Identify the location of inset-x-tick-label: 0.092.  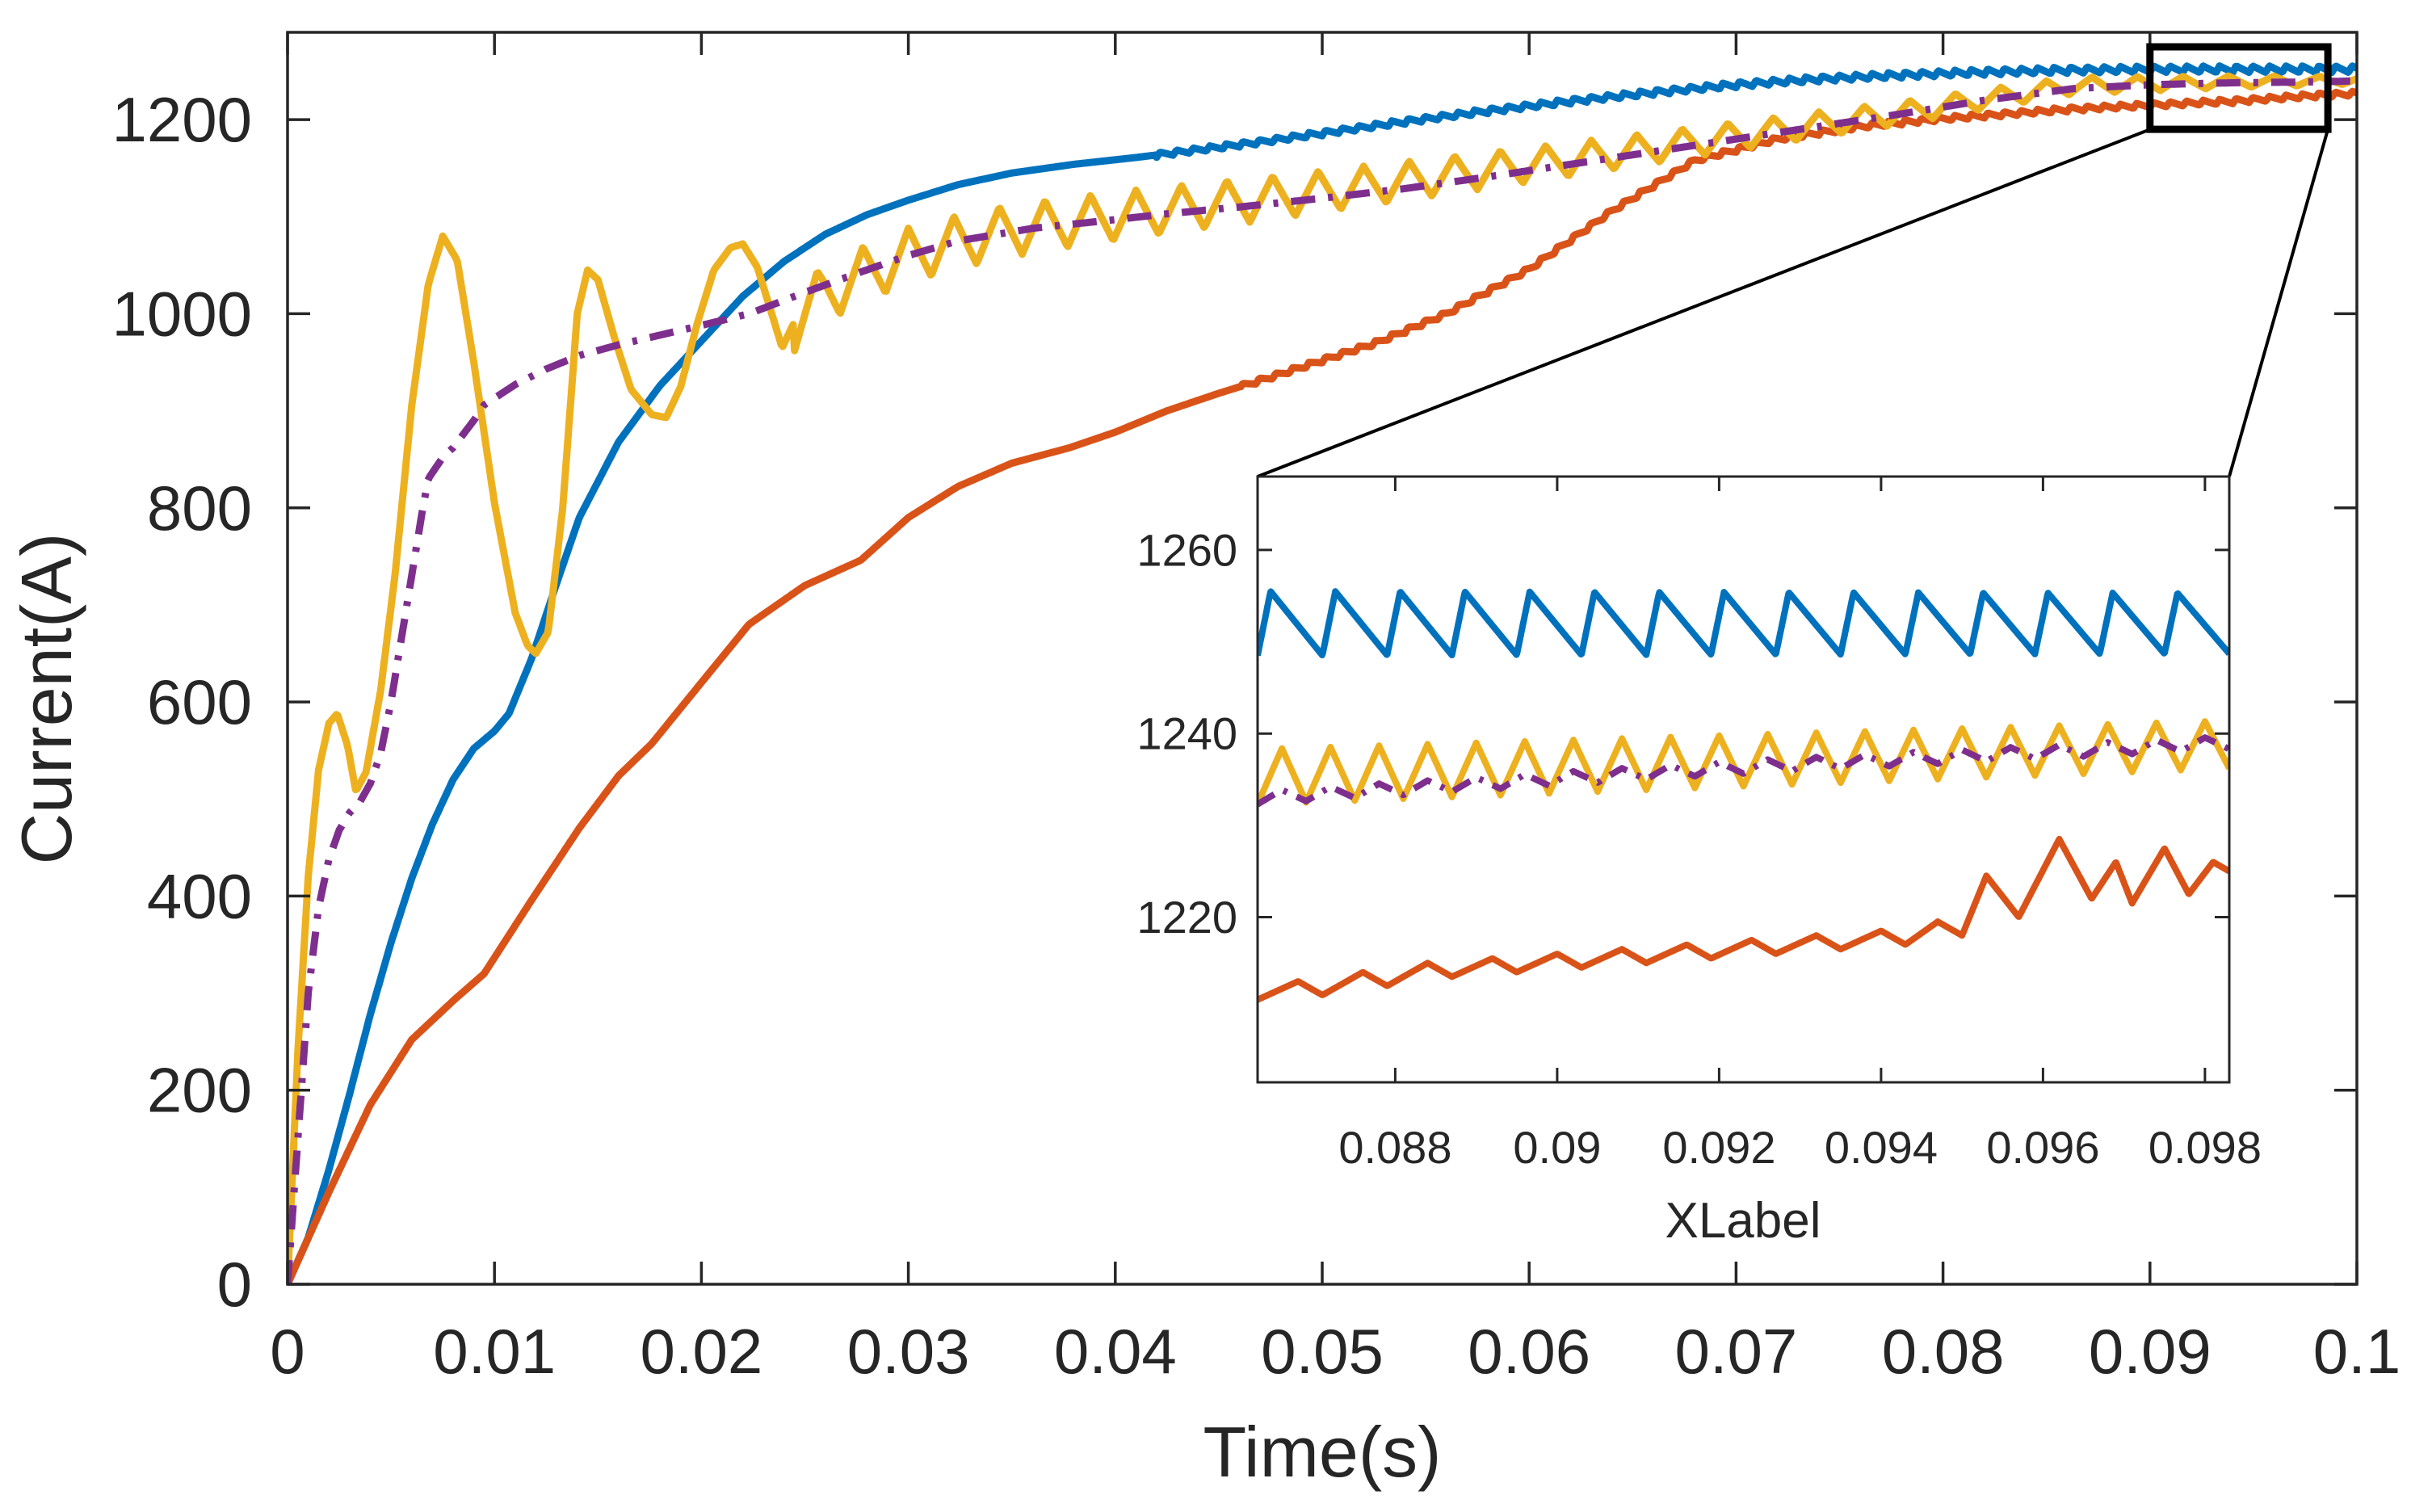
(1718, 1147).